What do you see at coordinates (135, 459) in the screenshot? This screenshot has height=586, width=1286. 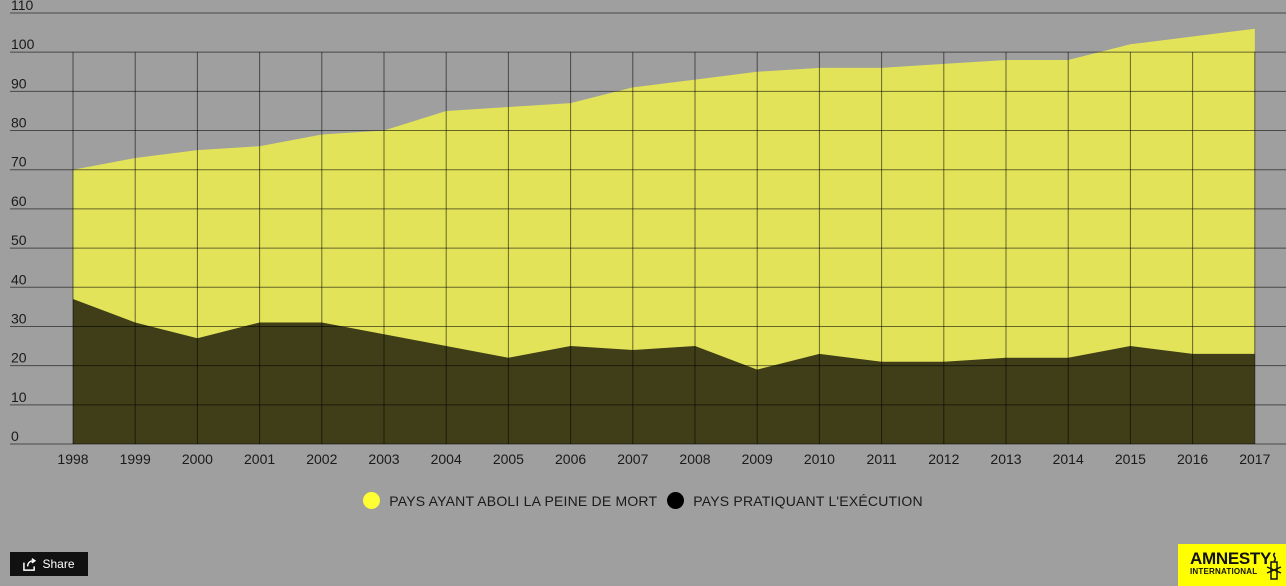 I see `x-tick-label-1999: 1999` at bounding box center [135, 459].